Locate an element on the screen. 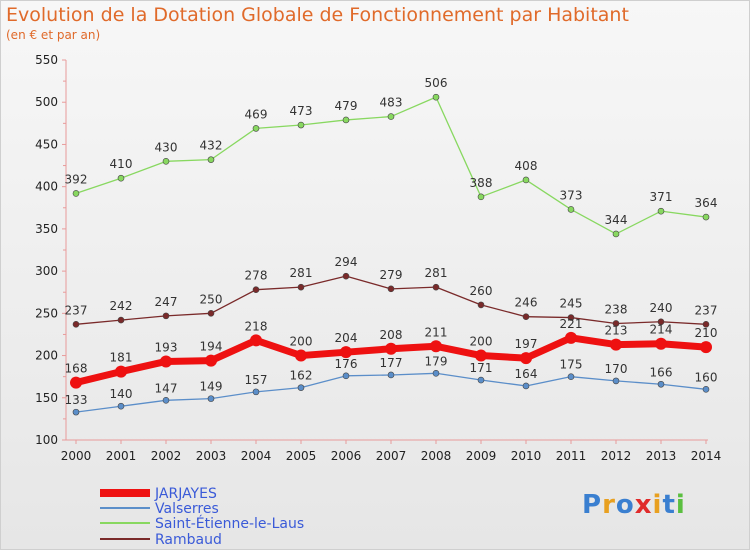 This screenshot has width=750, height=550. data-label: 408 is located at coordinates (526, 166).